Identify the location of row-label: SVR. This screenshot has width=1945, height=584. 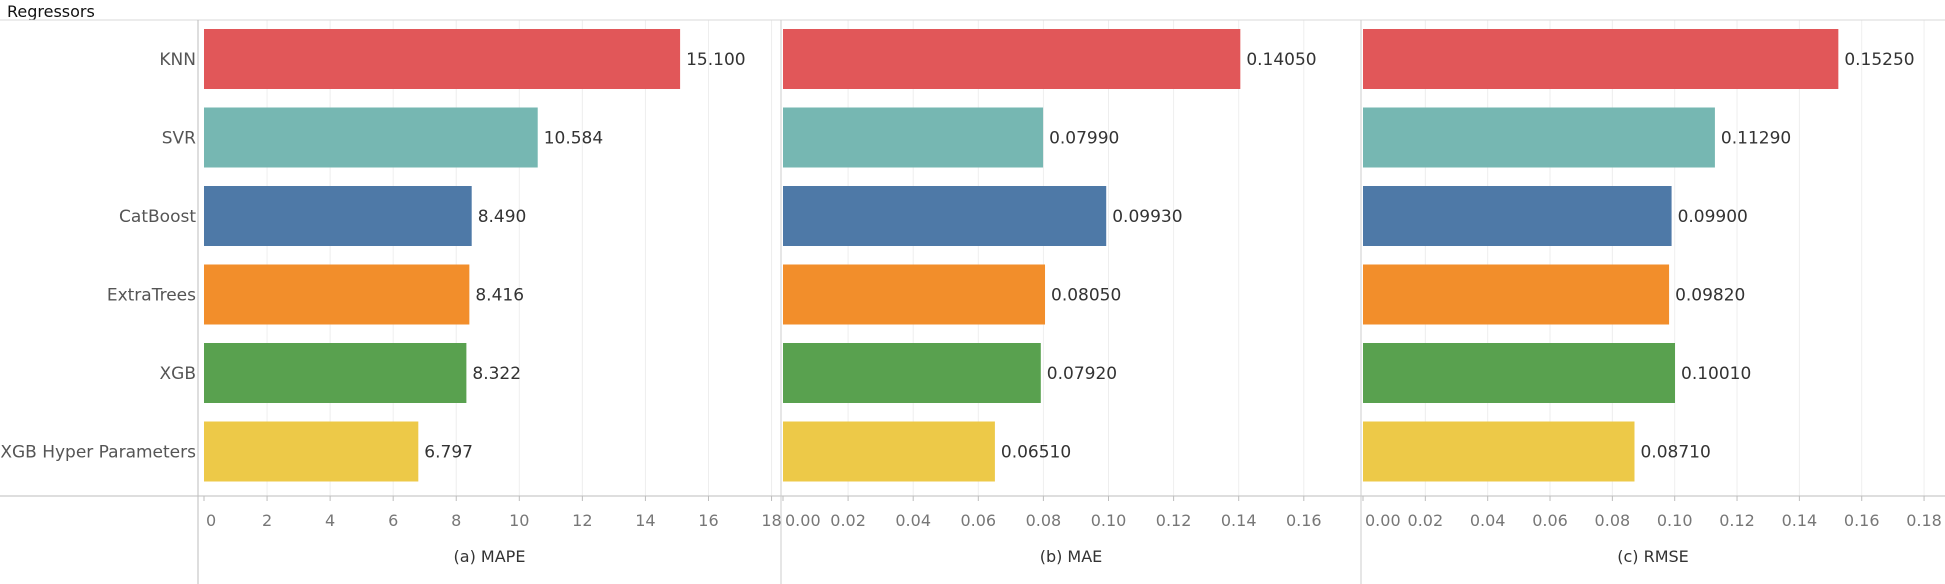
(179, 139).